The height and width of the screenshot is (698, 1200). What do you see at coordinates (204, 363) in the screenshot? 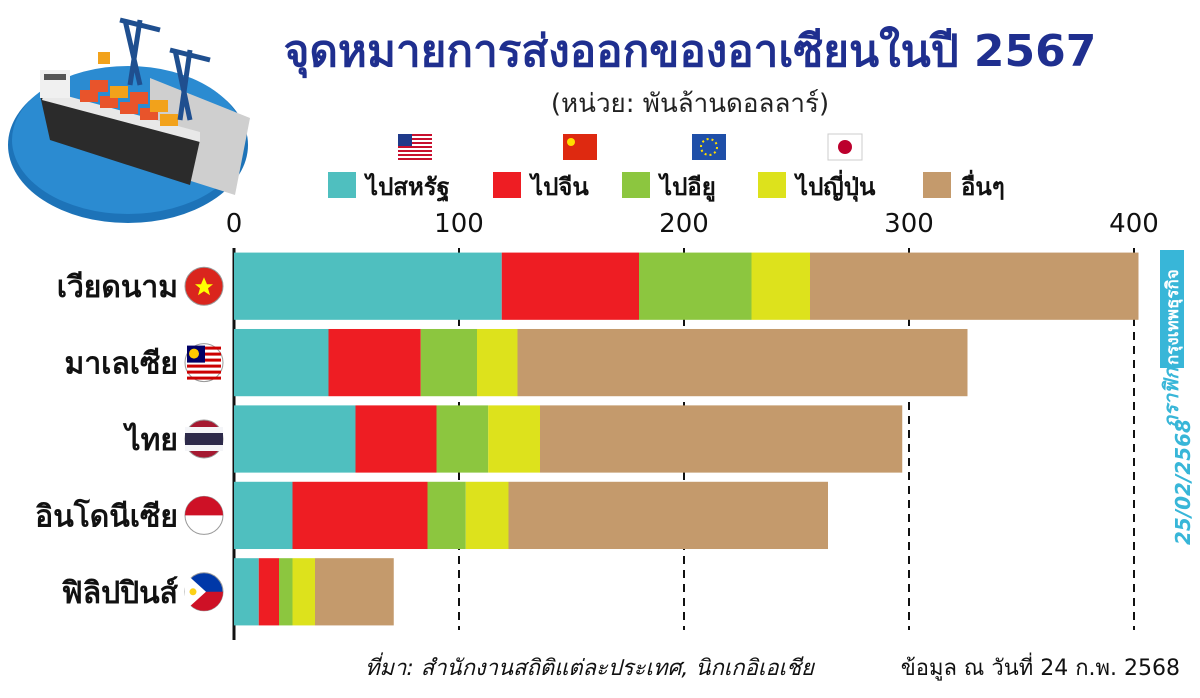
I see `malaysia-flag-icon` at bounding box center [204, 363].